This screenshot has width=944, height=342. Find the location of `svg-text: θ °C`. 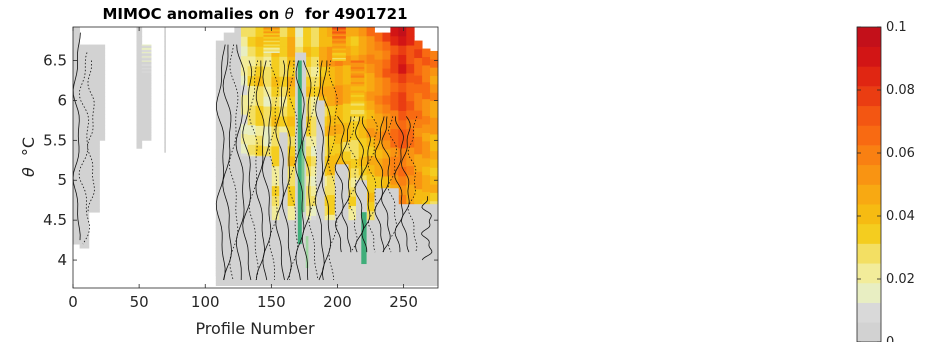

svg-text: θ °C is located at coordinates (28, 157).